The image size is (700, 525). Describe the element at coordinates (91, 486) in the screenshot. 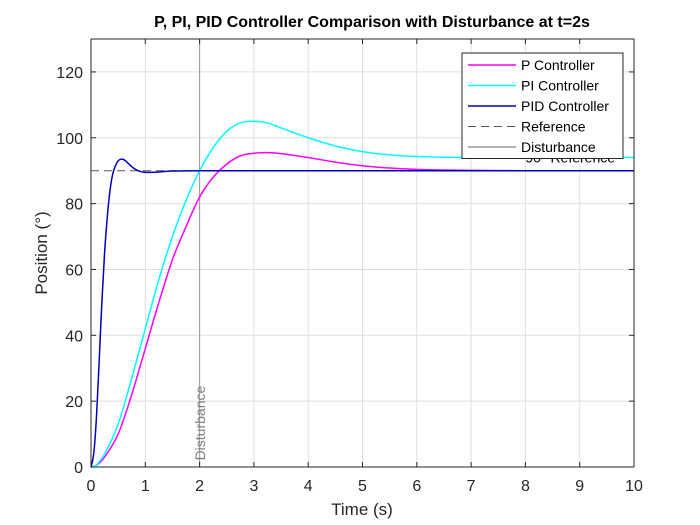

I see `x-tick-label: 0` at that location.